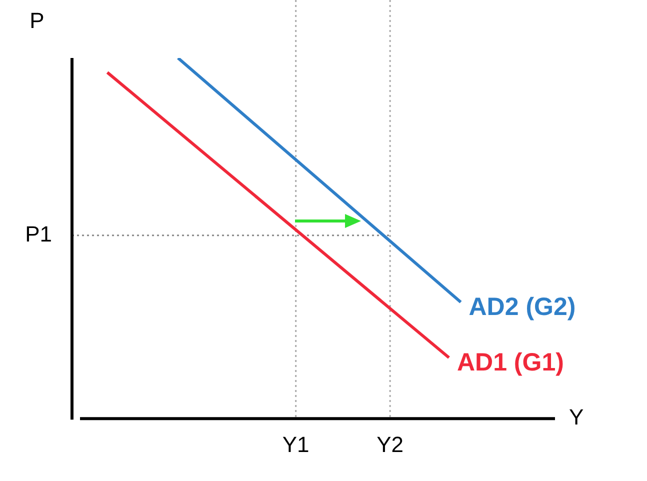 The width and height of the screenshot is (647, 481). What do you see at coordinates (296, 444) in the screenshot?
I see `x-tick-label: Y1` at bounding box center [296, 444].